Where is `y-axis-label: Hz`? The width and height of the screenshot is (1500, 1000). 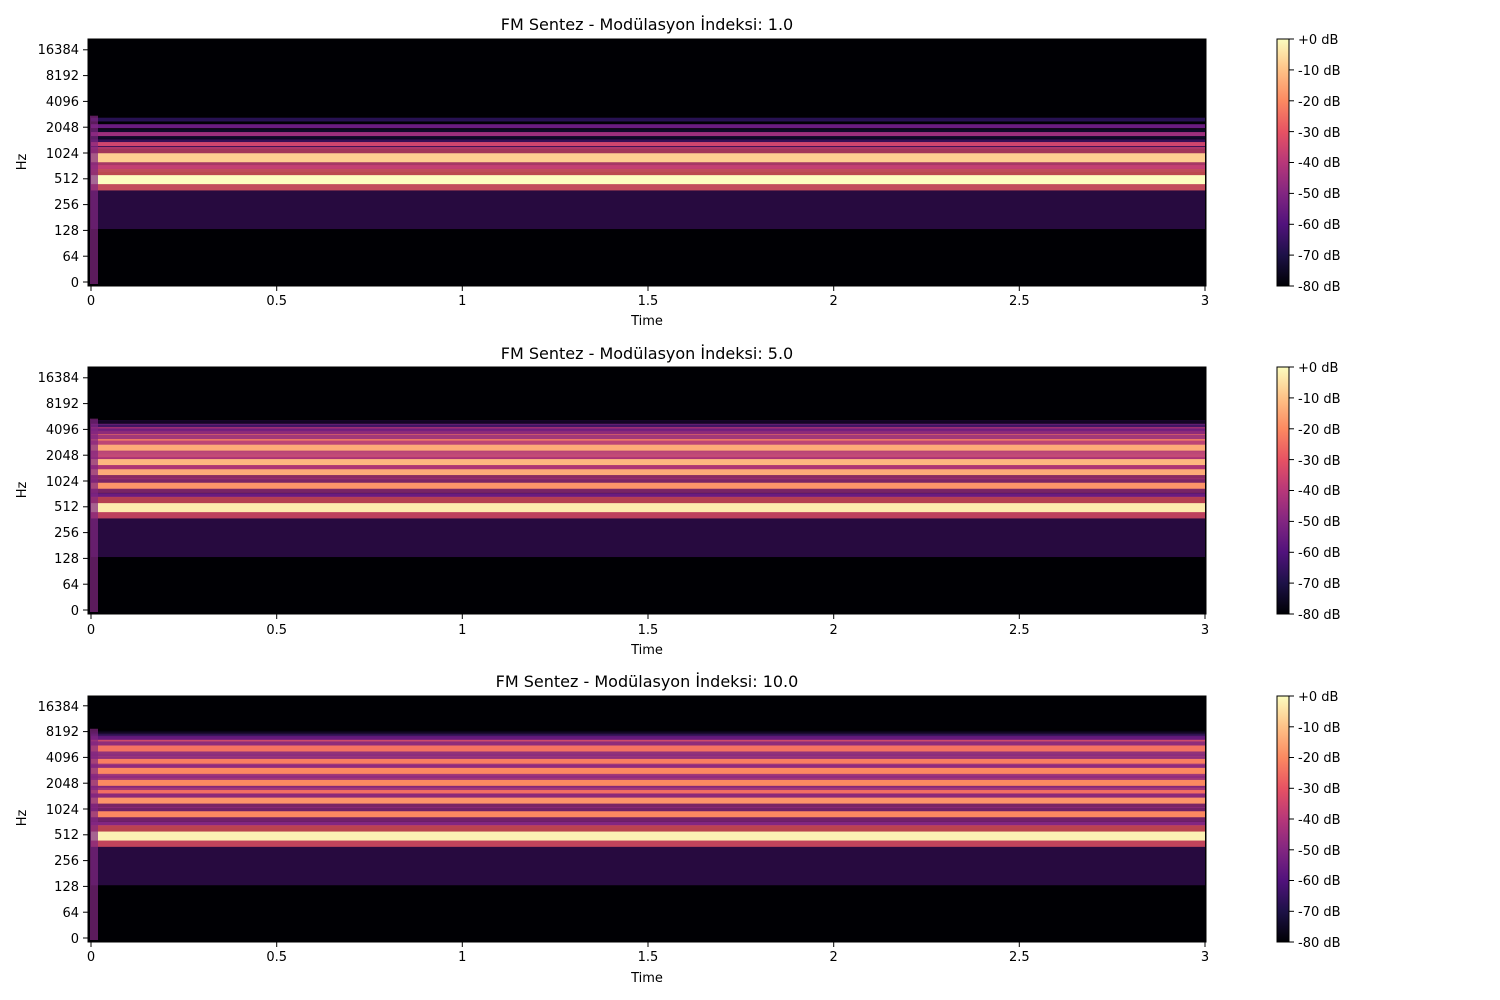 y-axis-label: Hz is located at coordinates (22, 818).